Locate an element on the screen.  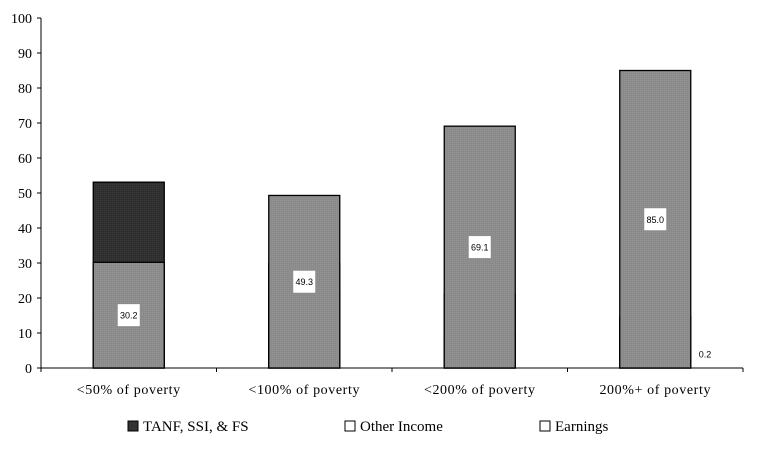
data-label: 30.2 is located at coordinates (129, 316).